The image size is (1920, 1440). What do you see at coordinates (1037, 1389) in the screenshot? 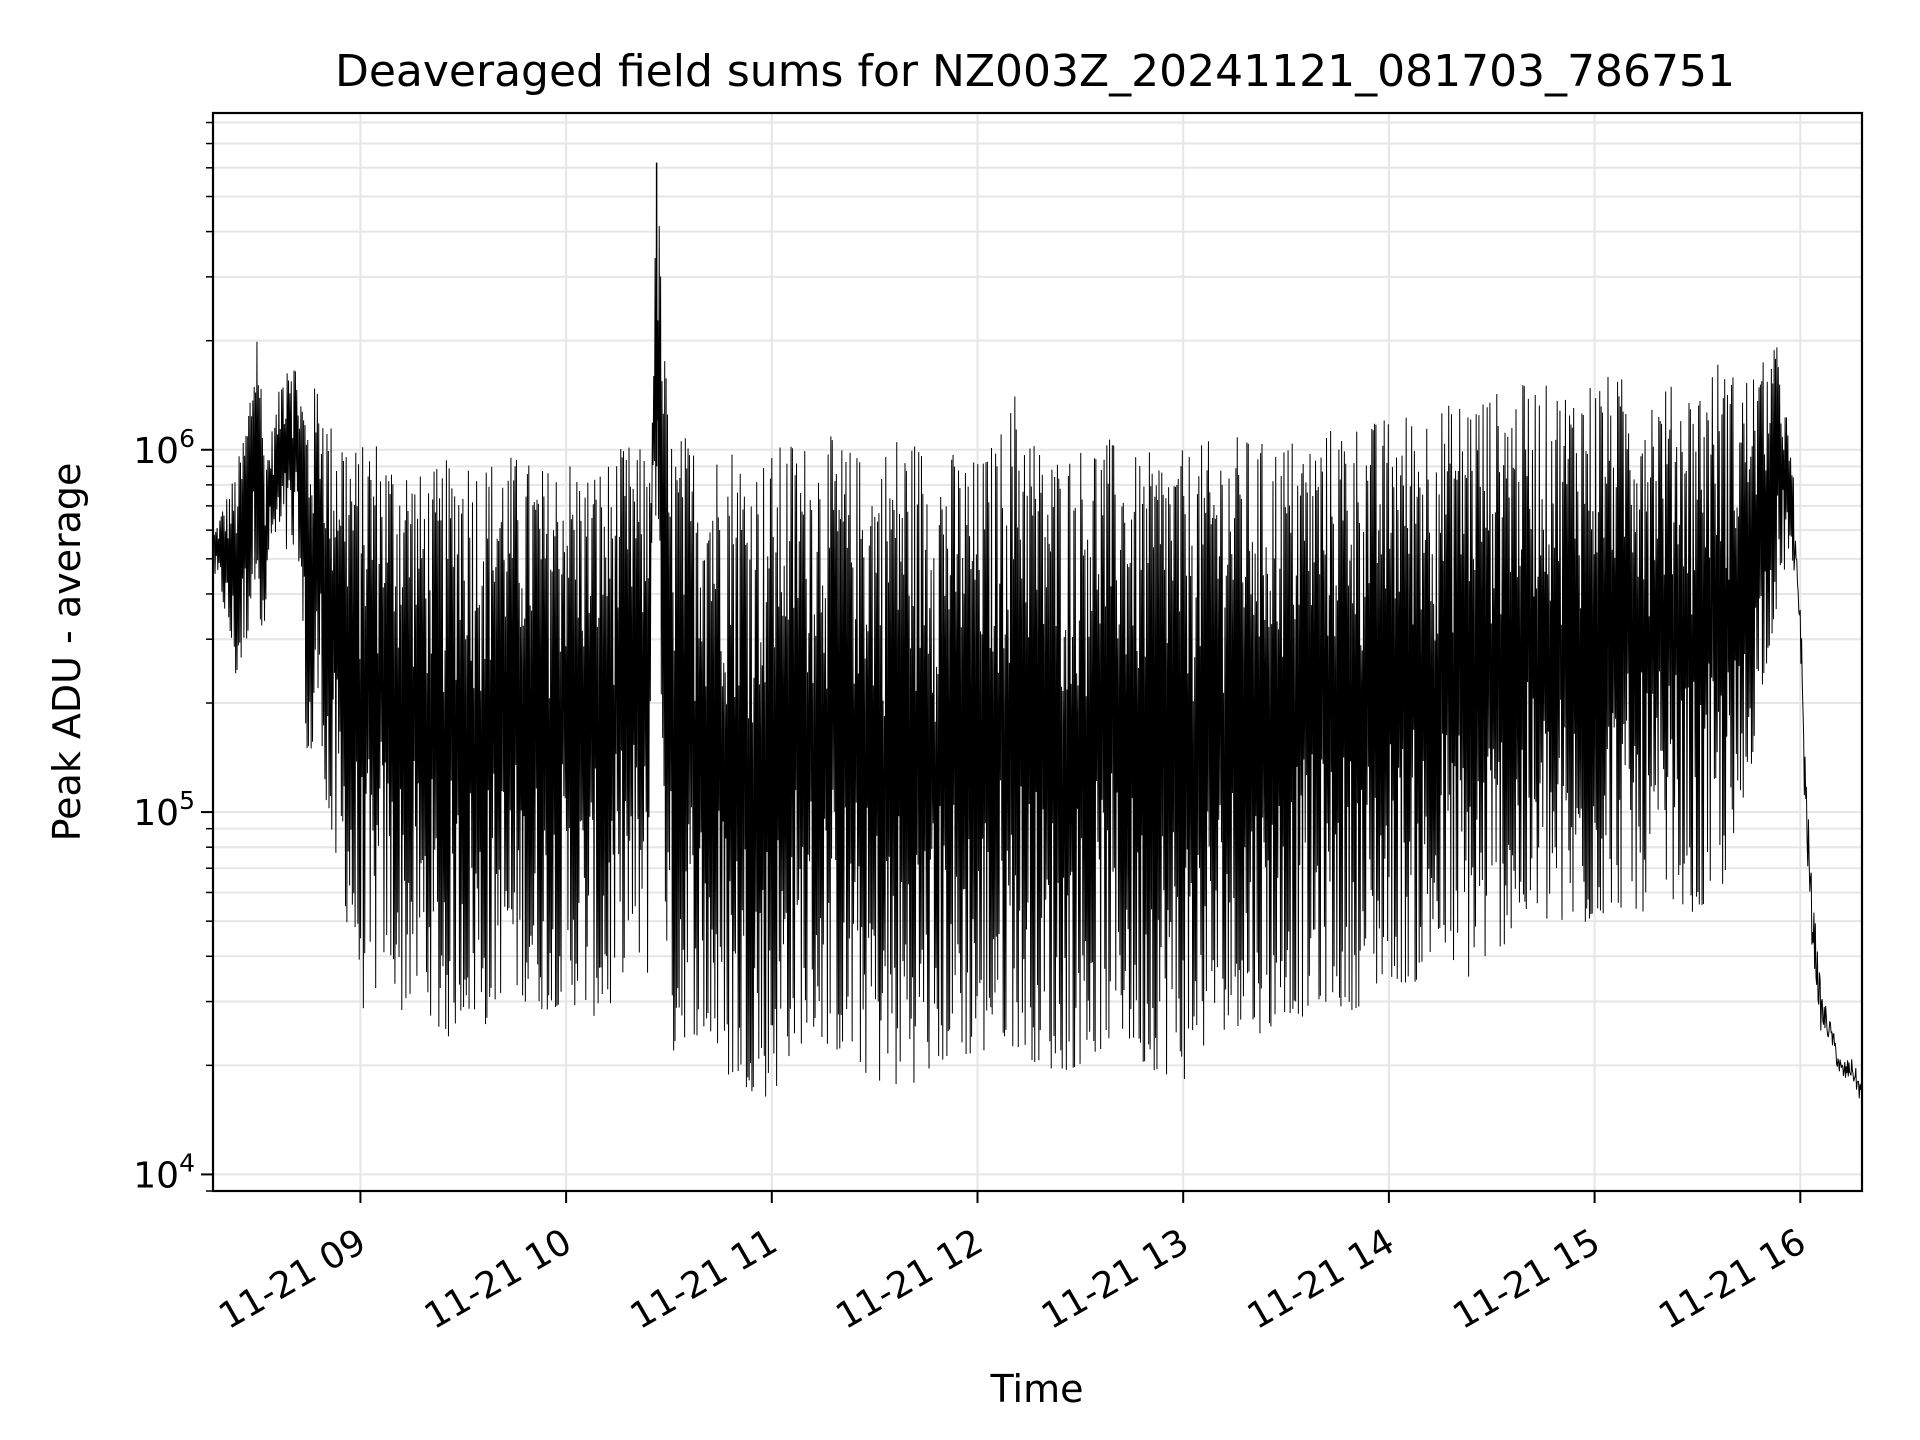
I see `x-axis-label: Time` at bounding box center [1037, 1389].